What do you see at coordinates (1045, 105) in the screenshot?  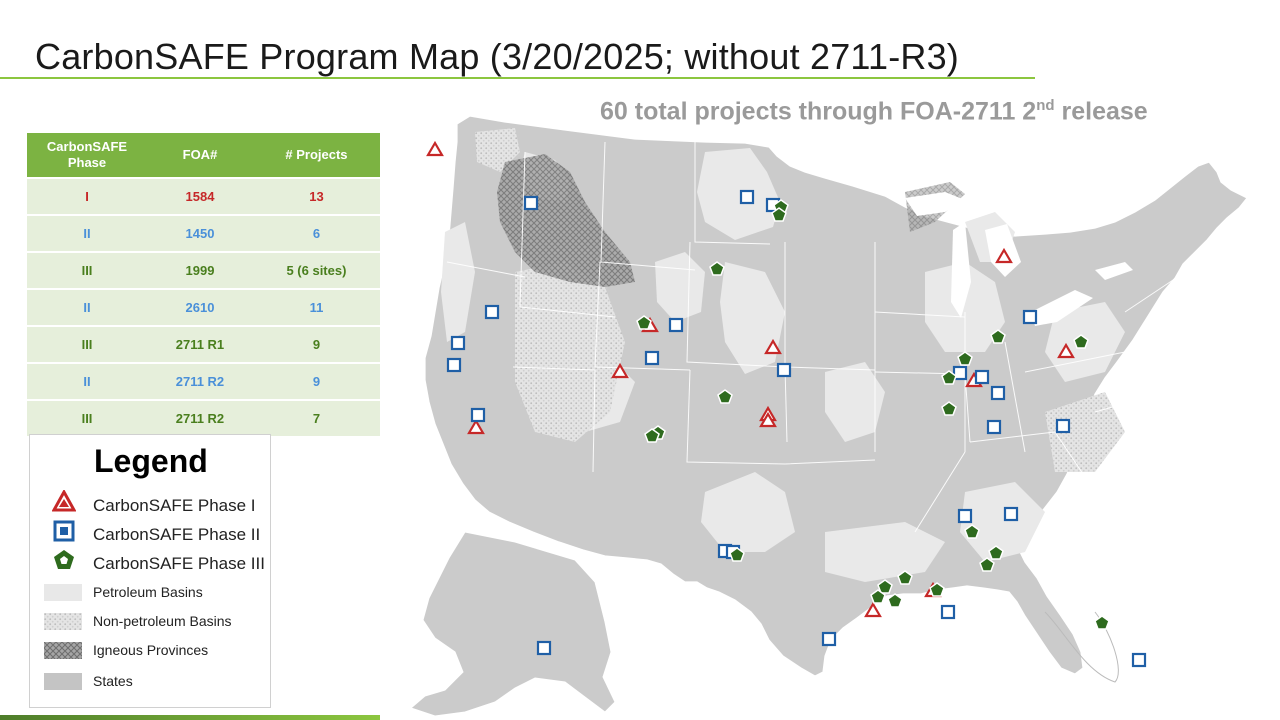 I see `subtitle-superscript: nd` at bounding box center [1045, 105].